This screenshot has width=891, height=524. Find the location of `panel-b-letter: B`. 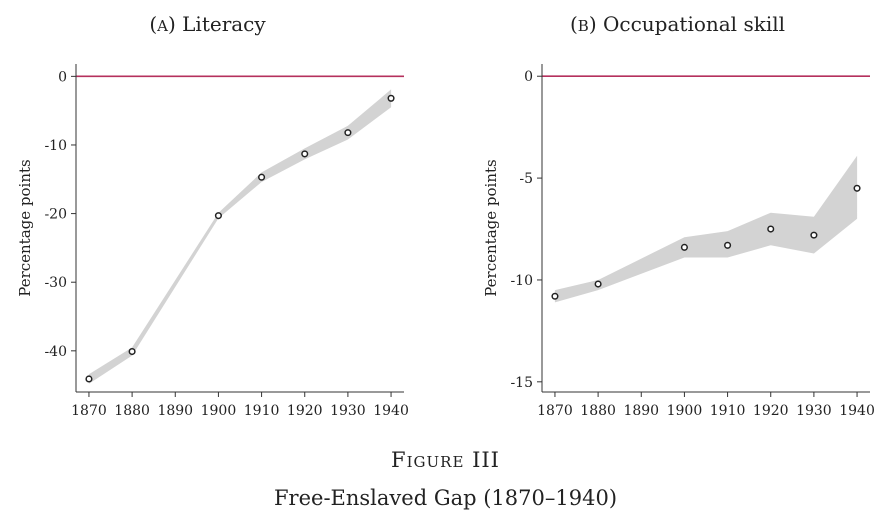

panel-b-letter: B is located at coordinates (583, 26).